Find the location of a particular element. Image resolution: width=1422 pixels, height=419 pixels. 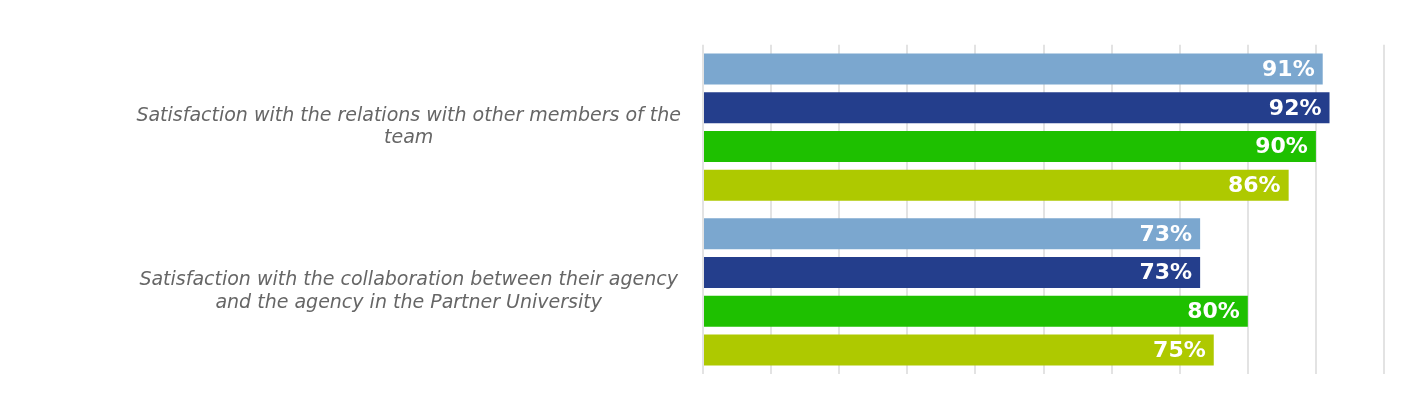

data-label: 92% is located at coordinates (1295, 107).